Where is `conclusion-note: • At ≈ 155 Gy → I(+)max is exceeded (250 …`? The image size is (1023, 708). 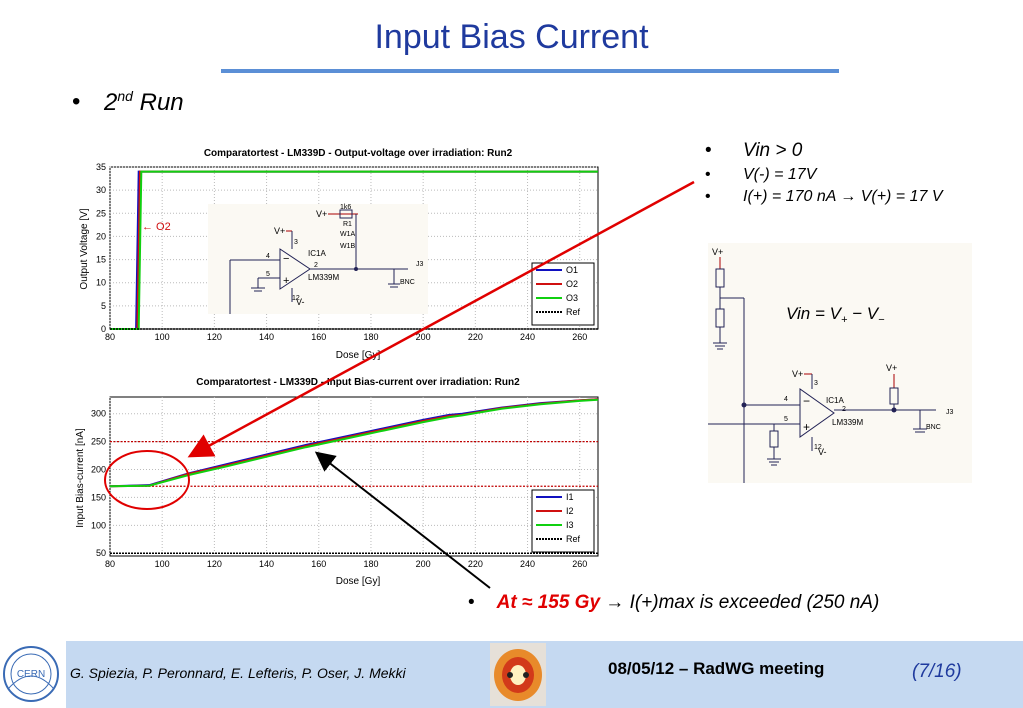
conclusion-note: • At ≈ 155 Gy → I(+)max is exceeded (250 … is located at coordinates (673, 603).